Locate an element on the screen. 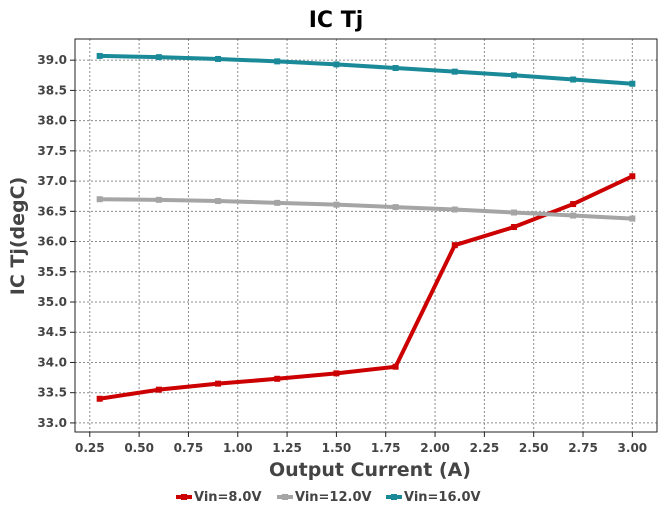 The height and width of the screenshot is (515, 664). y-tick-label: 35.5 is located at coordinates (52, 272).